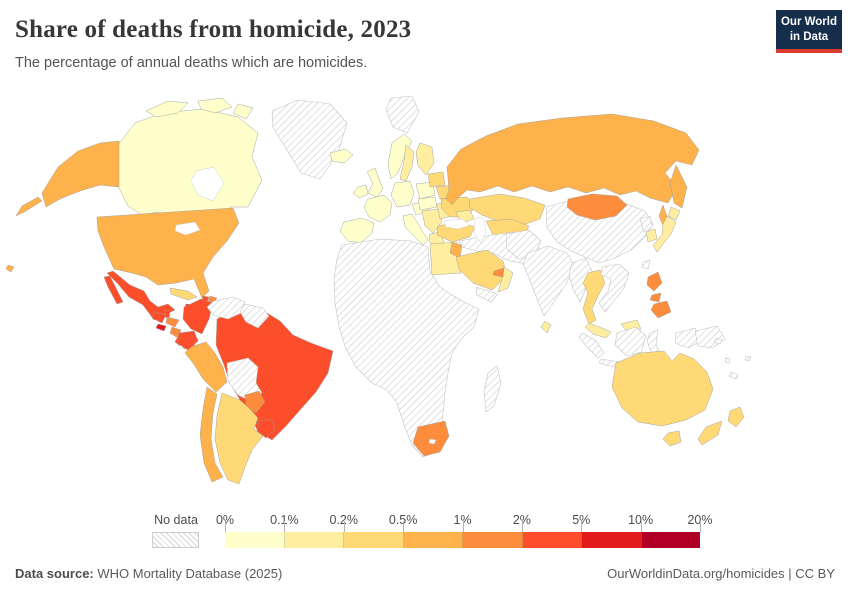 The image size is (850, 600). Describe the element at coordinates (187, 166) in the screenshot. I see `country-canada: Canada — 0-0.1%` at that location.